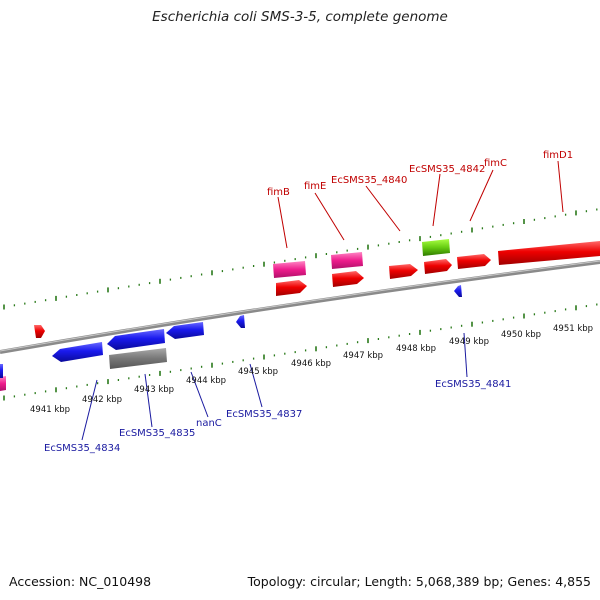 The image size is (600, 600). Describe the element at coordinates (258, 372) in the screenshot. I see `kbp-label: 4945 kbp` at that location.